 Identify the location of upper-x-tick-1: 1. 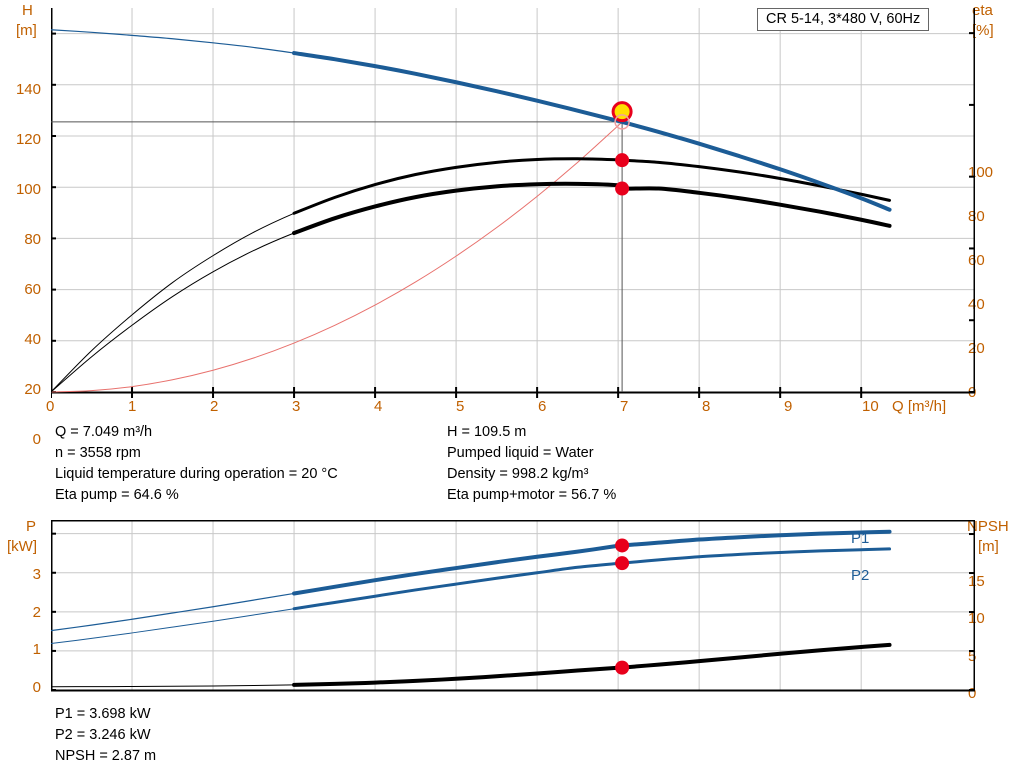
(132, 406).